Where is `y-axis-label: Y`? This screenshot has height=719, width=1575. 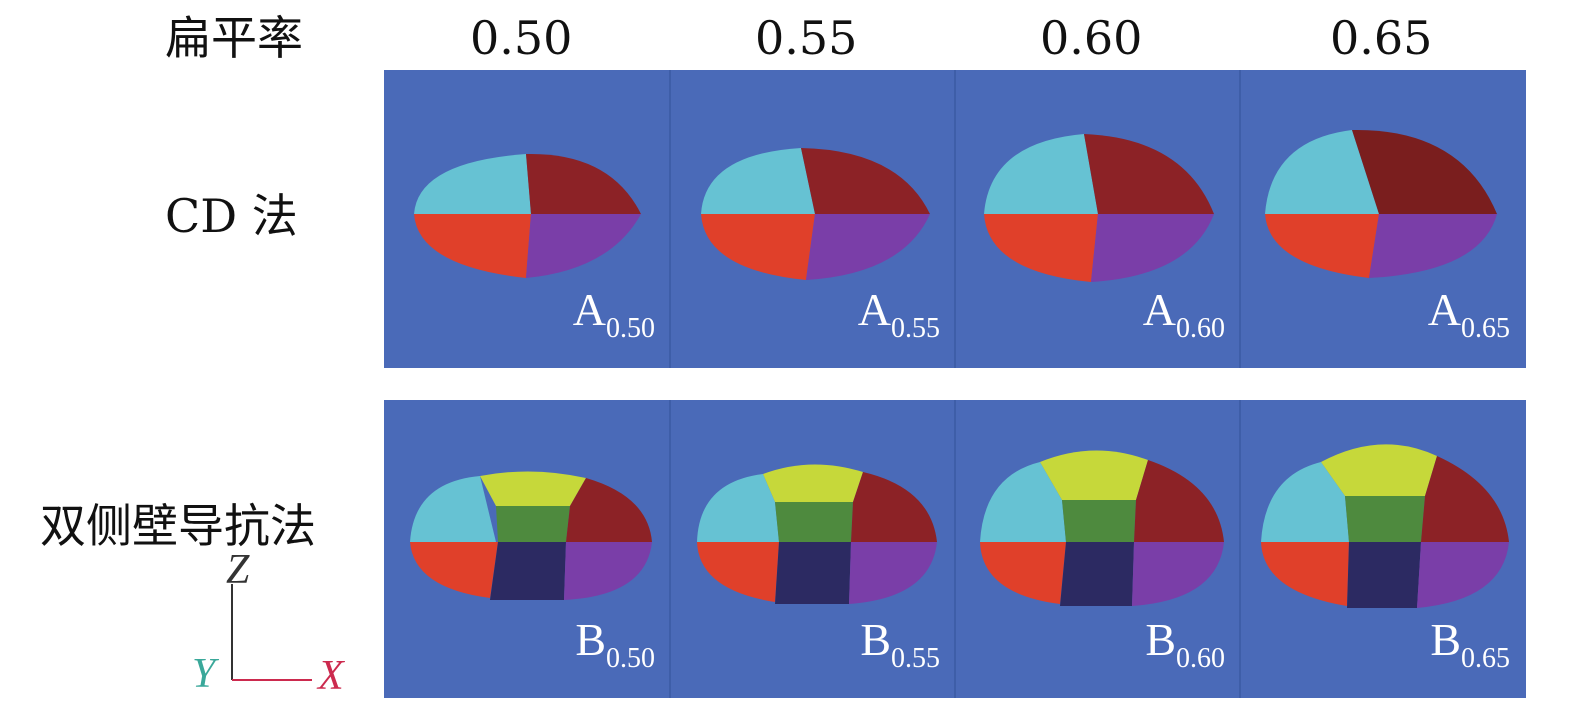 y-axis-label: Y is located at coordinates (204, 674).